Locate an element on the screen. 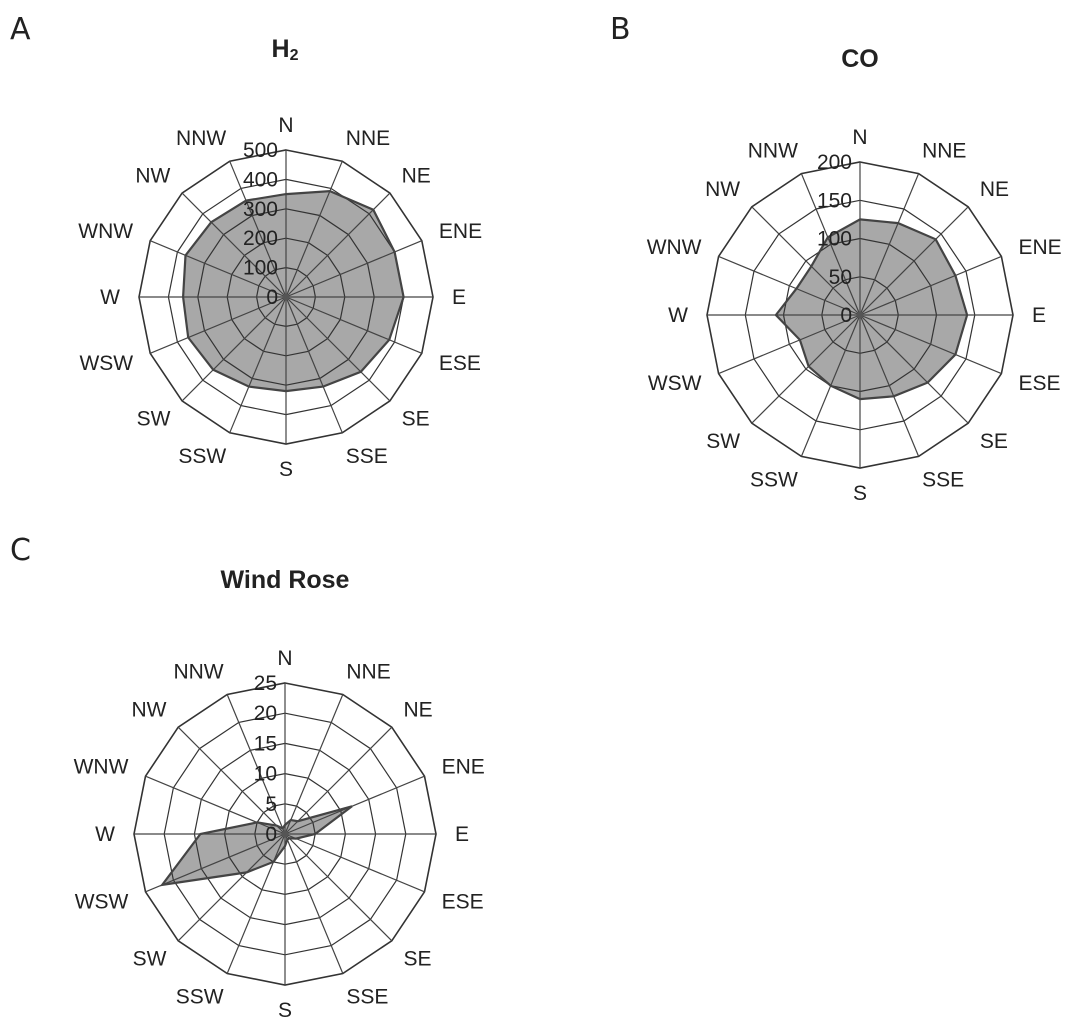 The width and height of the screenshot is (1068, 1027). tick-label: 300 is located at coordinates (260, 209).